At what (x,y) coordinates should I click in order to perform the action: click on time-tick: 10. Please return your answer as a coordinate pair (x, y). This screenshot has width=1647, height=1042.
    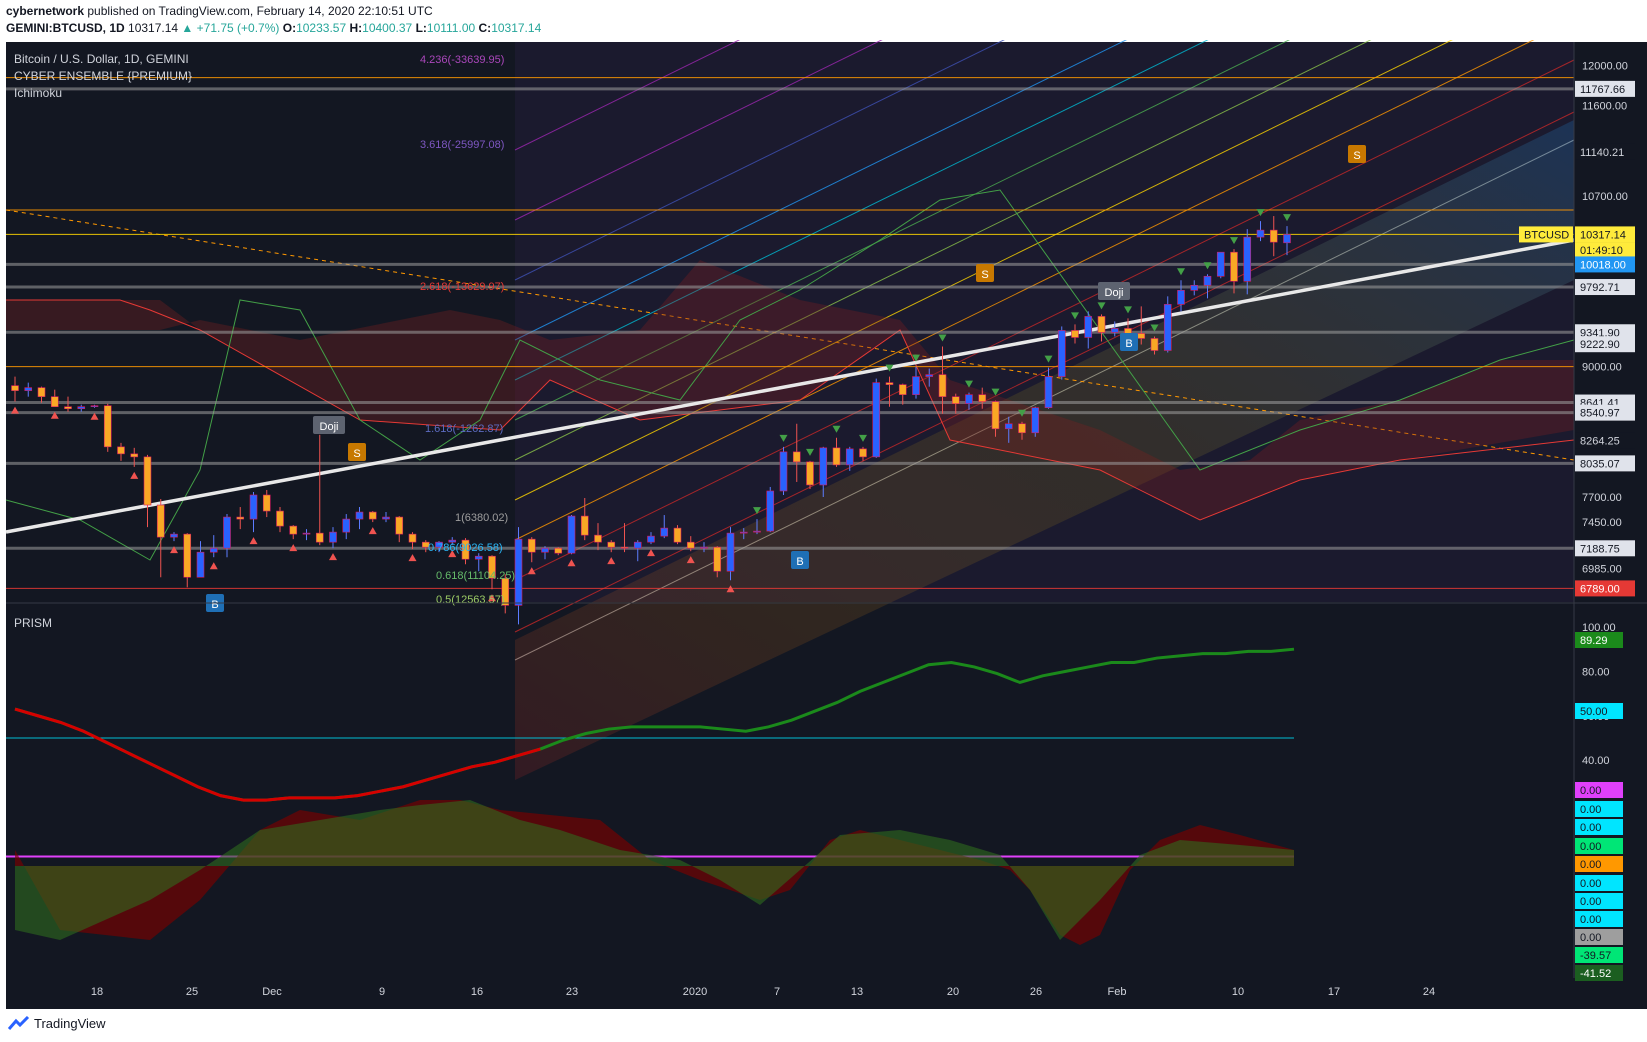
    Looking at the image, I should click on (1238, 992).